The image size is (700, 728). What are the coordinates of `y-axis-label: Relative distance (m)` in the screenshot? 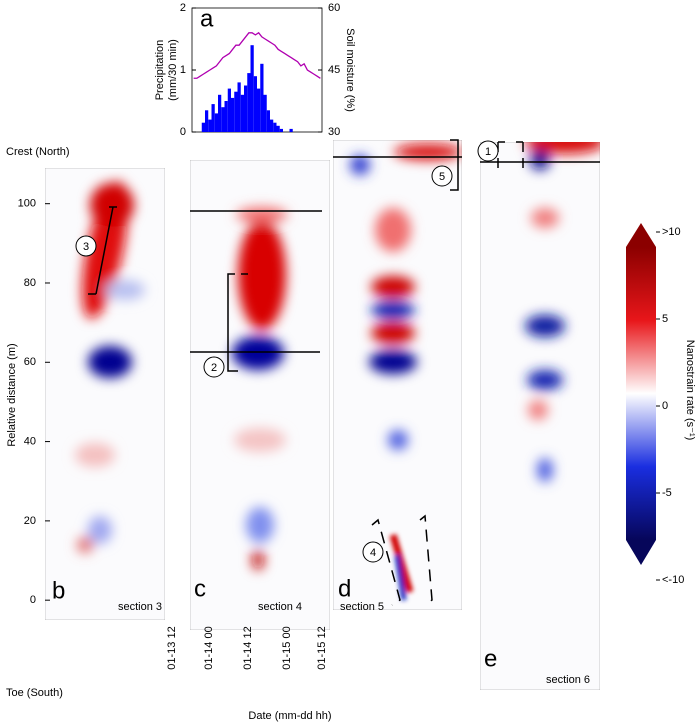 It's located at (12, 394).